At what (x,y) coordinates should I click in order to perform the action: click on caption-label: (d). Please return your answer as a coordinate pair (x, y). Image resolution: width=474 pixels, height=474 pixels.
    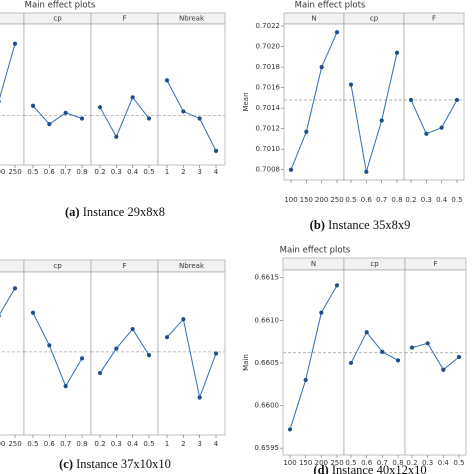
    Looking at the image, I should click on (320, 468).